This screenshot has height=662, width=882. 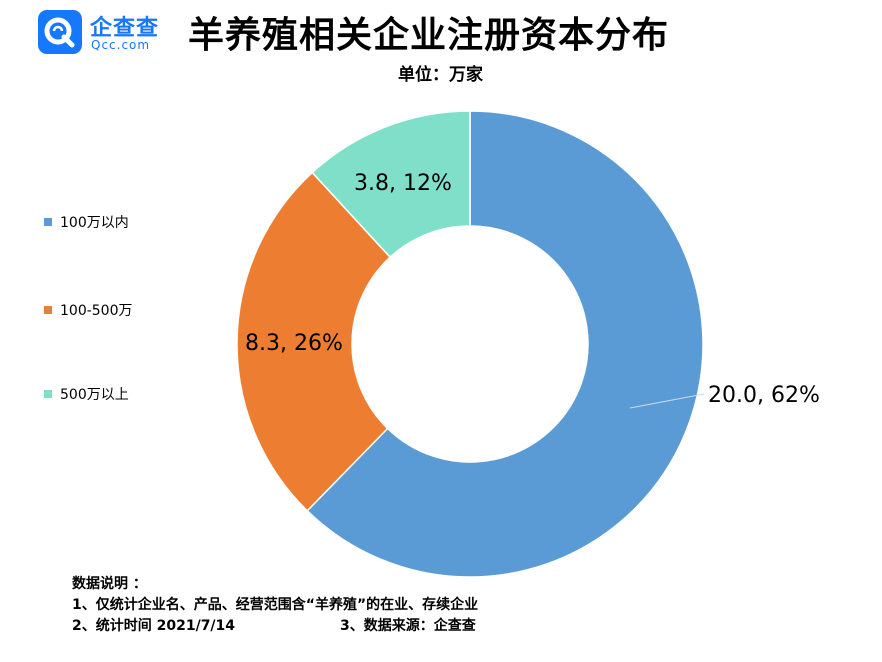 I want to click on legend-item-100-500: 100-500万, so click(x=88, y=310).